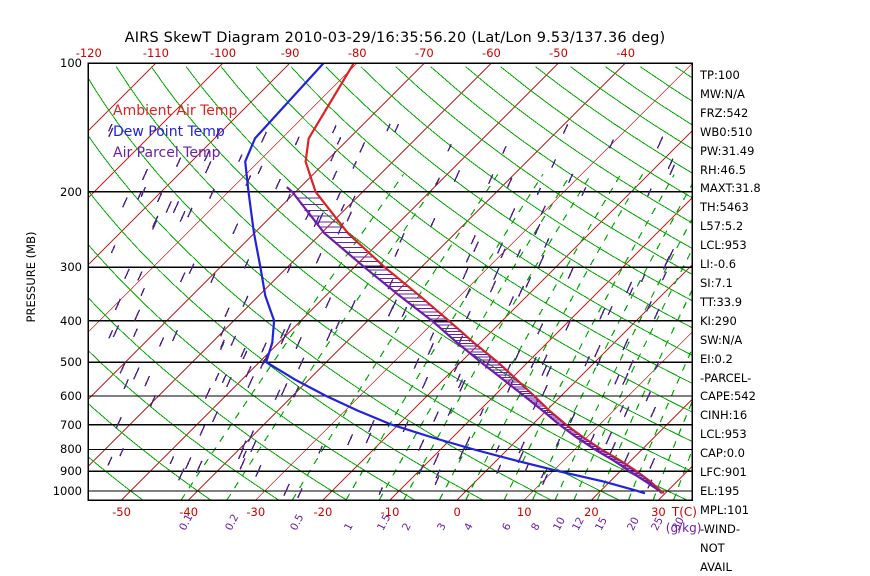 The image size is (870, 576). What do you see at coordinates (390, 512) in the screenshot?
I see `bottom-temp-tick: -10` at bounding box center [390, 512].